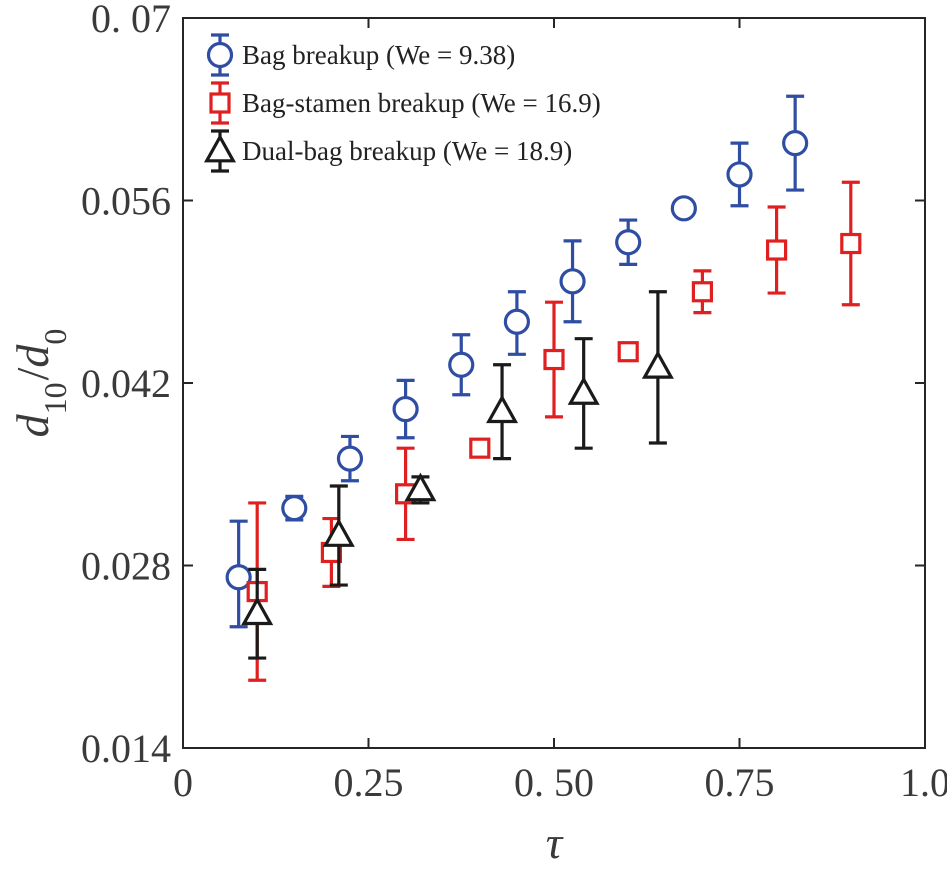 The height and width of the screenshot is (872, 947). Describe the element at coordinates (55, 398) in the screenshot. I see `y-title-part: 10` at that location.